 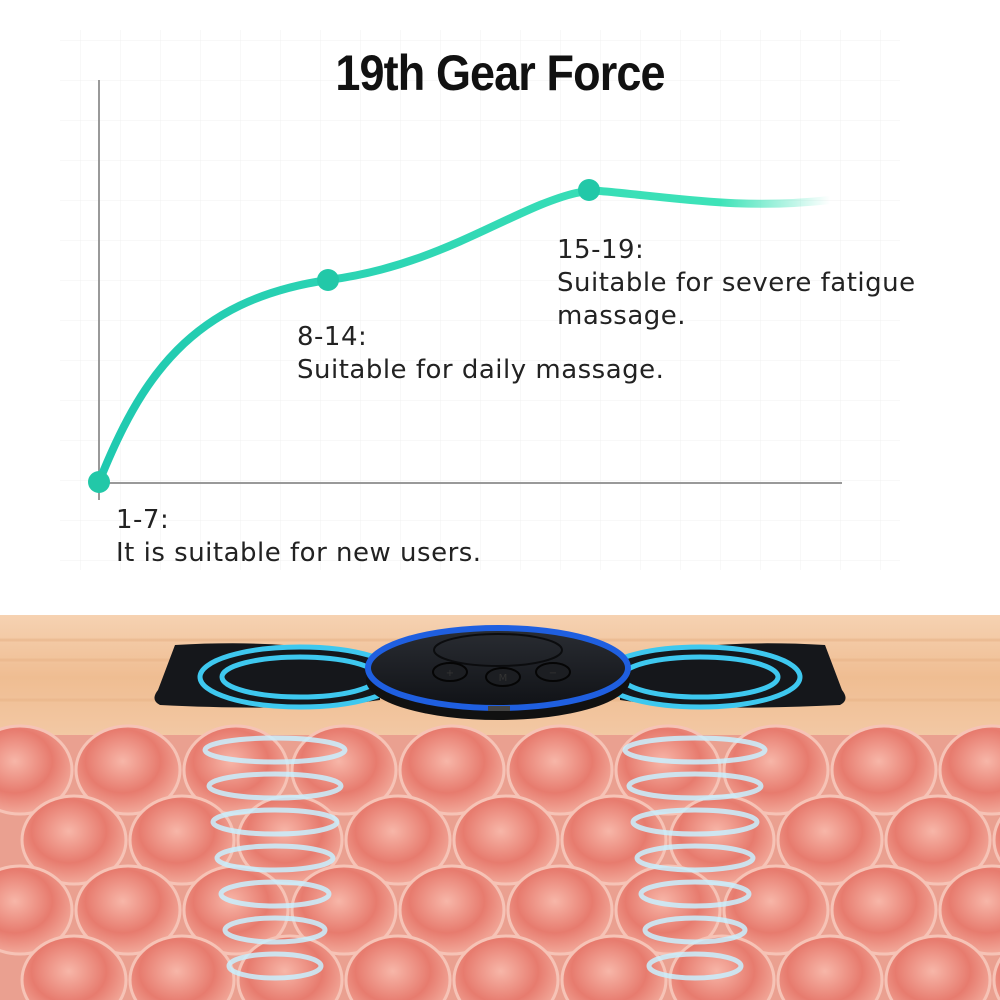 I want to click on wave-left, so click(x=275, y=858).